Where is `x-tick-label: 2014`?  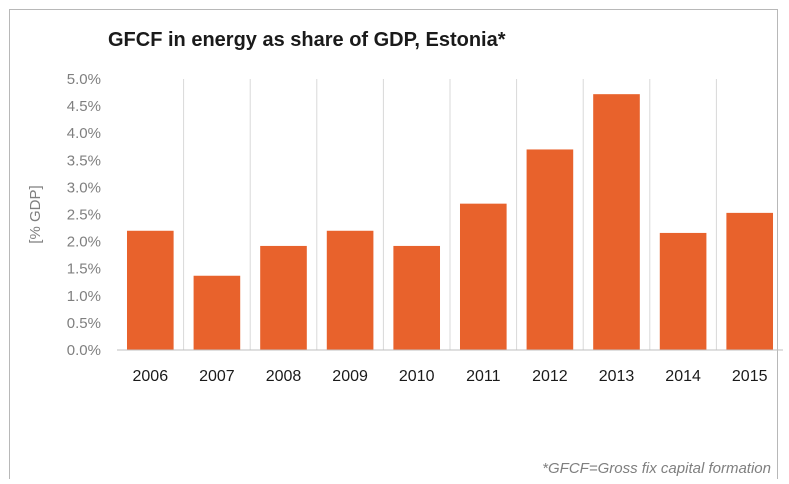
x-tick-label: 2014 is located at coordinates (683, 376).